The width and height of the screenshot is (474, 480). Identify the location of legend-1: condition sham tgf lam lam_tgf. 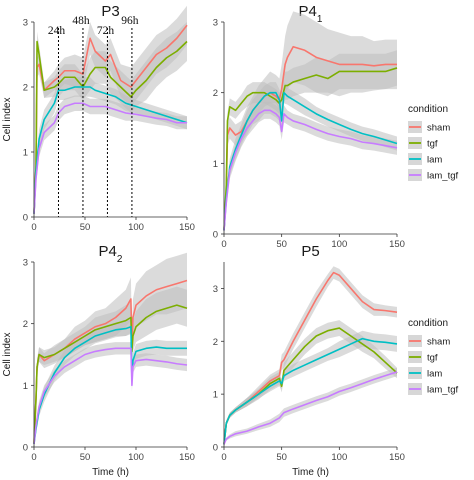
(433, 143).